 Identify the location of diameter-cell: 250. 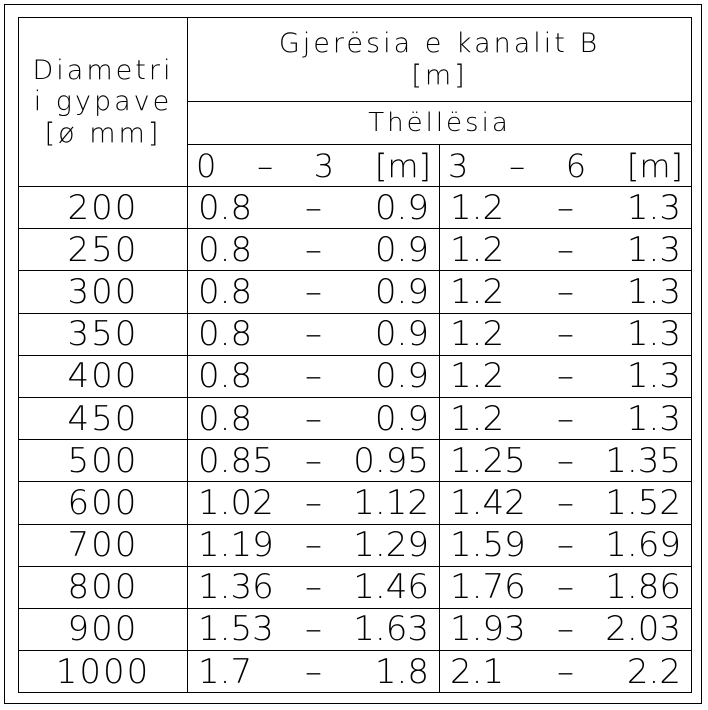
(103, 250).